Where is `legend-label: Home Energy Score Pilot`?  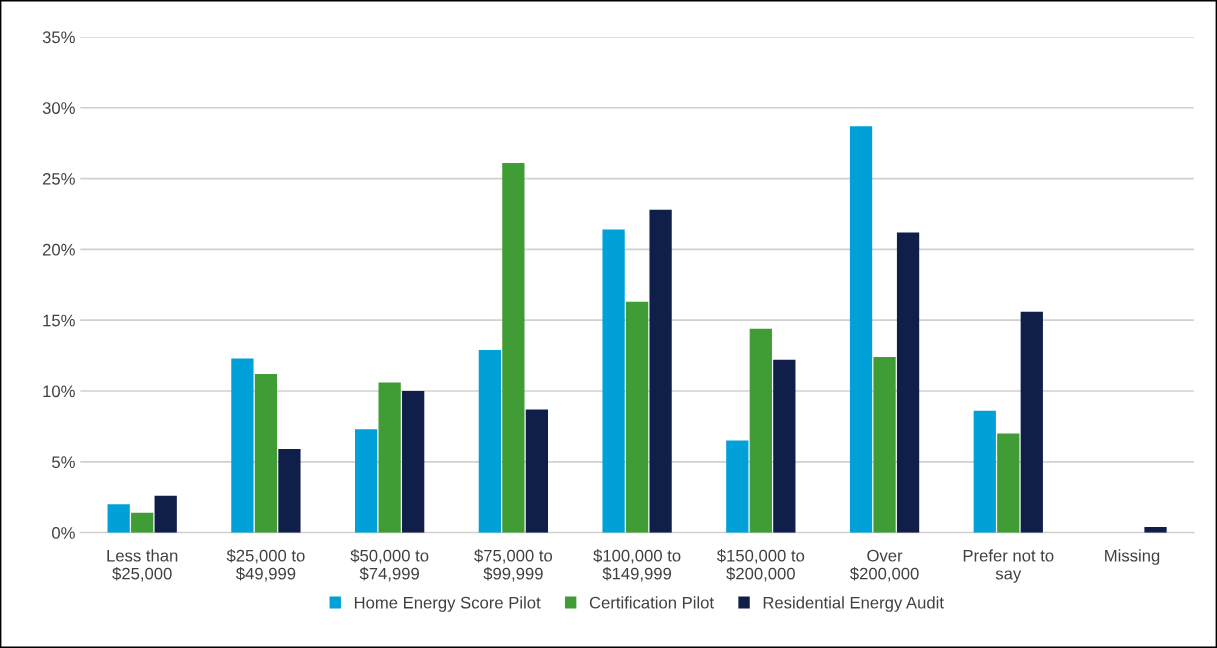 legend-label: Home Energy Score Pilot is located at coordinates (447, 604).